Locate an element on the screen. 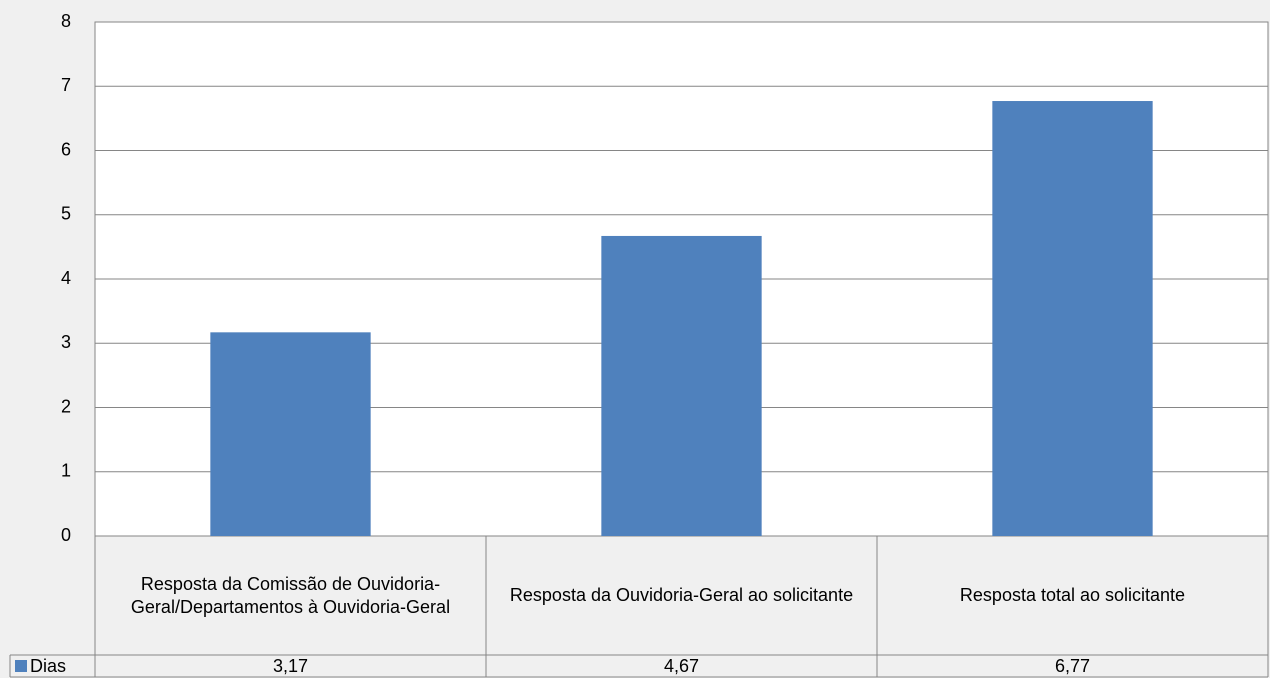  y-tick-label: 7 is located at coordinates (66, 85).